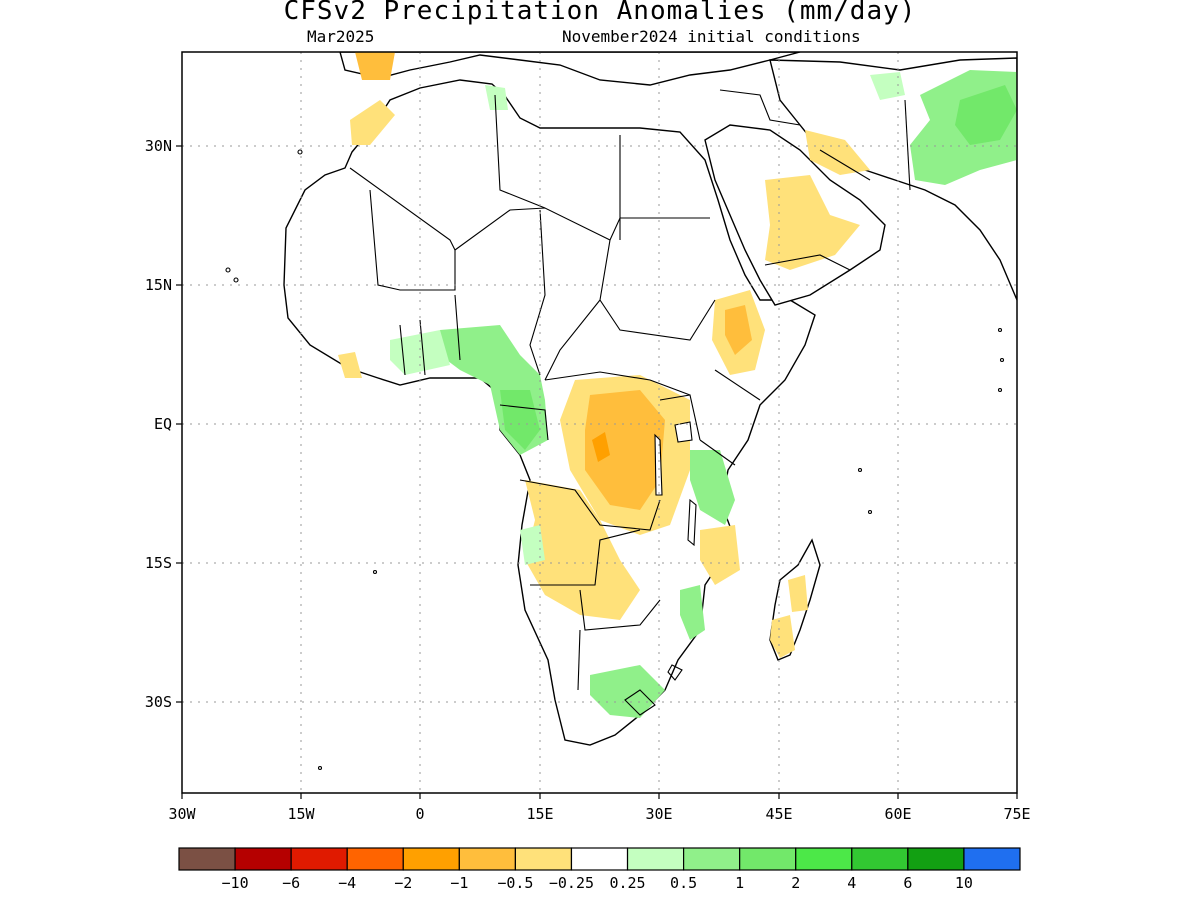 The width and height of the screenshot is (1200, 900). I want to click on europe-landmass, so click(570, 69).